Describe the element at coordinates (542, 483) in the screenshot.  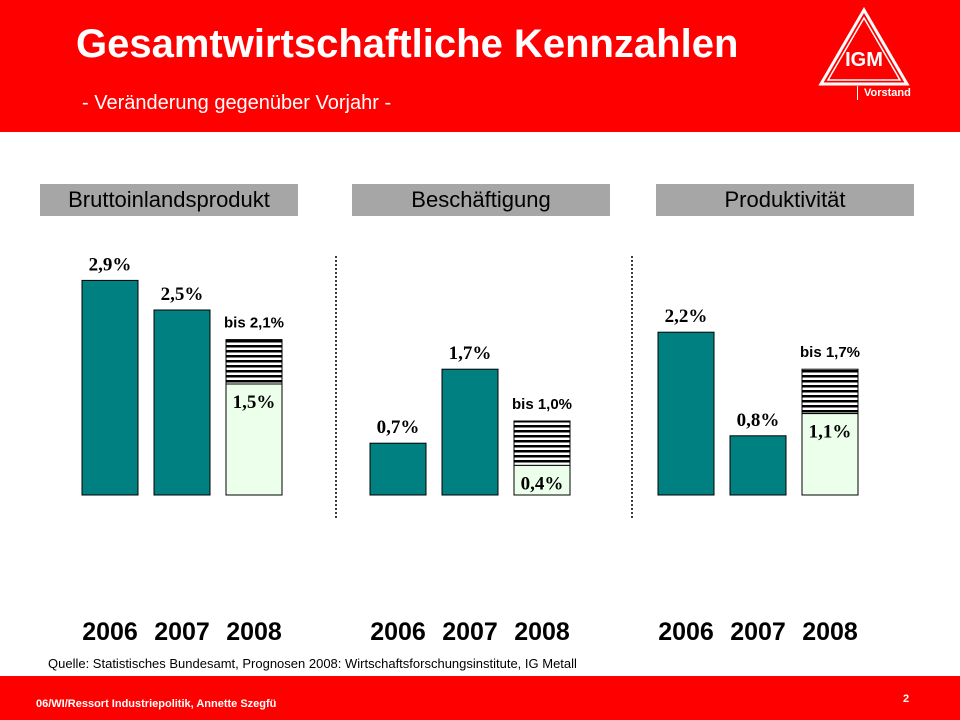
I see `bar-value-label: 0,4%` at that location.